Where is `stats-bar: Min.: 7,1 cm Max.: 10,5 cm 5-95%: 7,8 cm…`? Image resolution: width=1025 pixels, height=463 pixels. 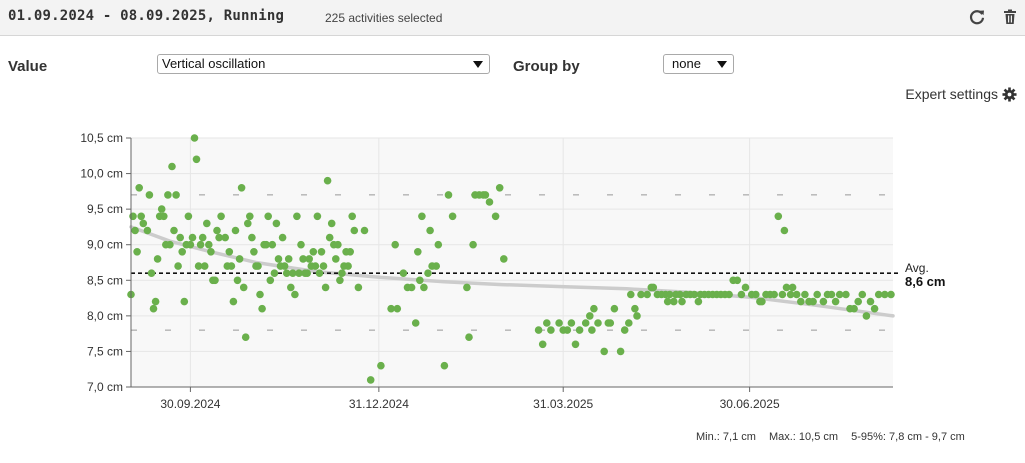 stats-bar: Min.: 7,1 cm Max.: 10,5 cm 5-95%: 7,8 cm… is located at coordinates (835, 437).